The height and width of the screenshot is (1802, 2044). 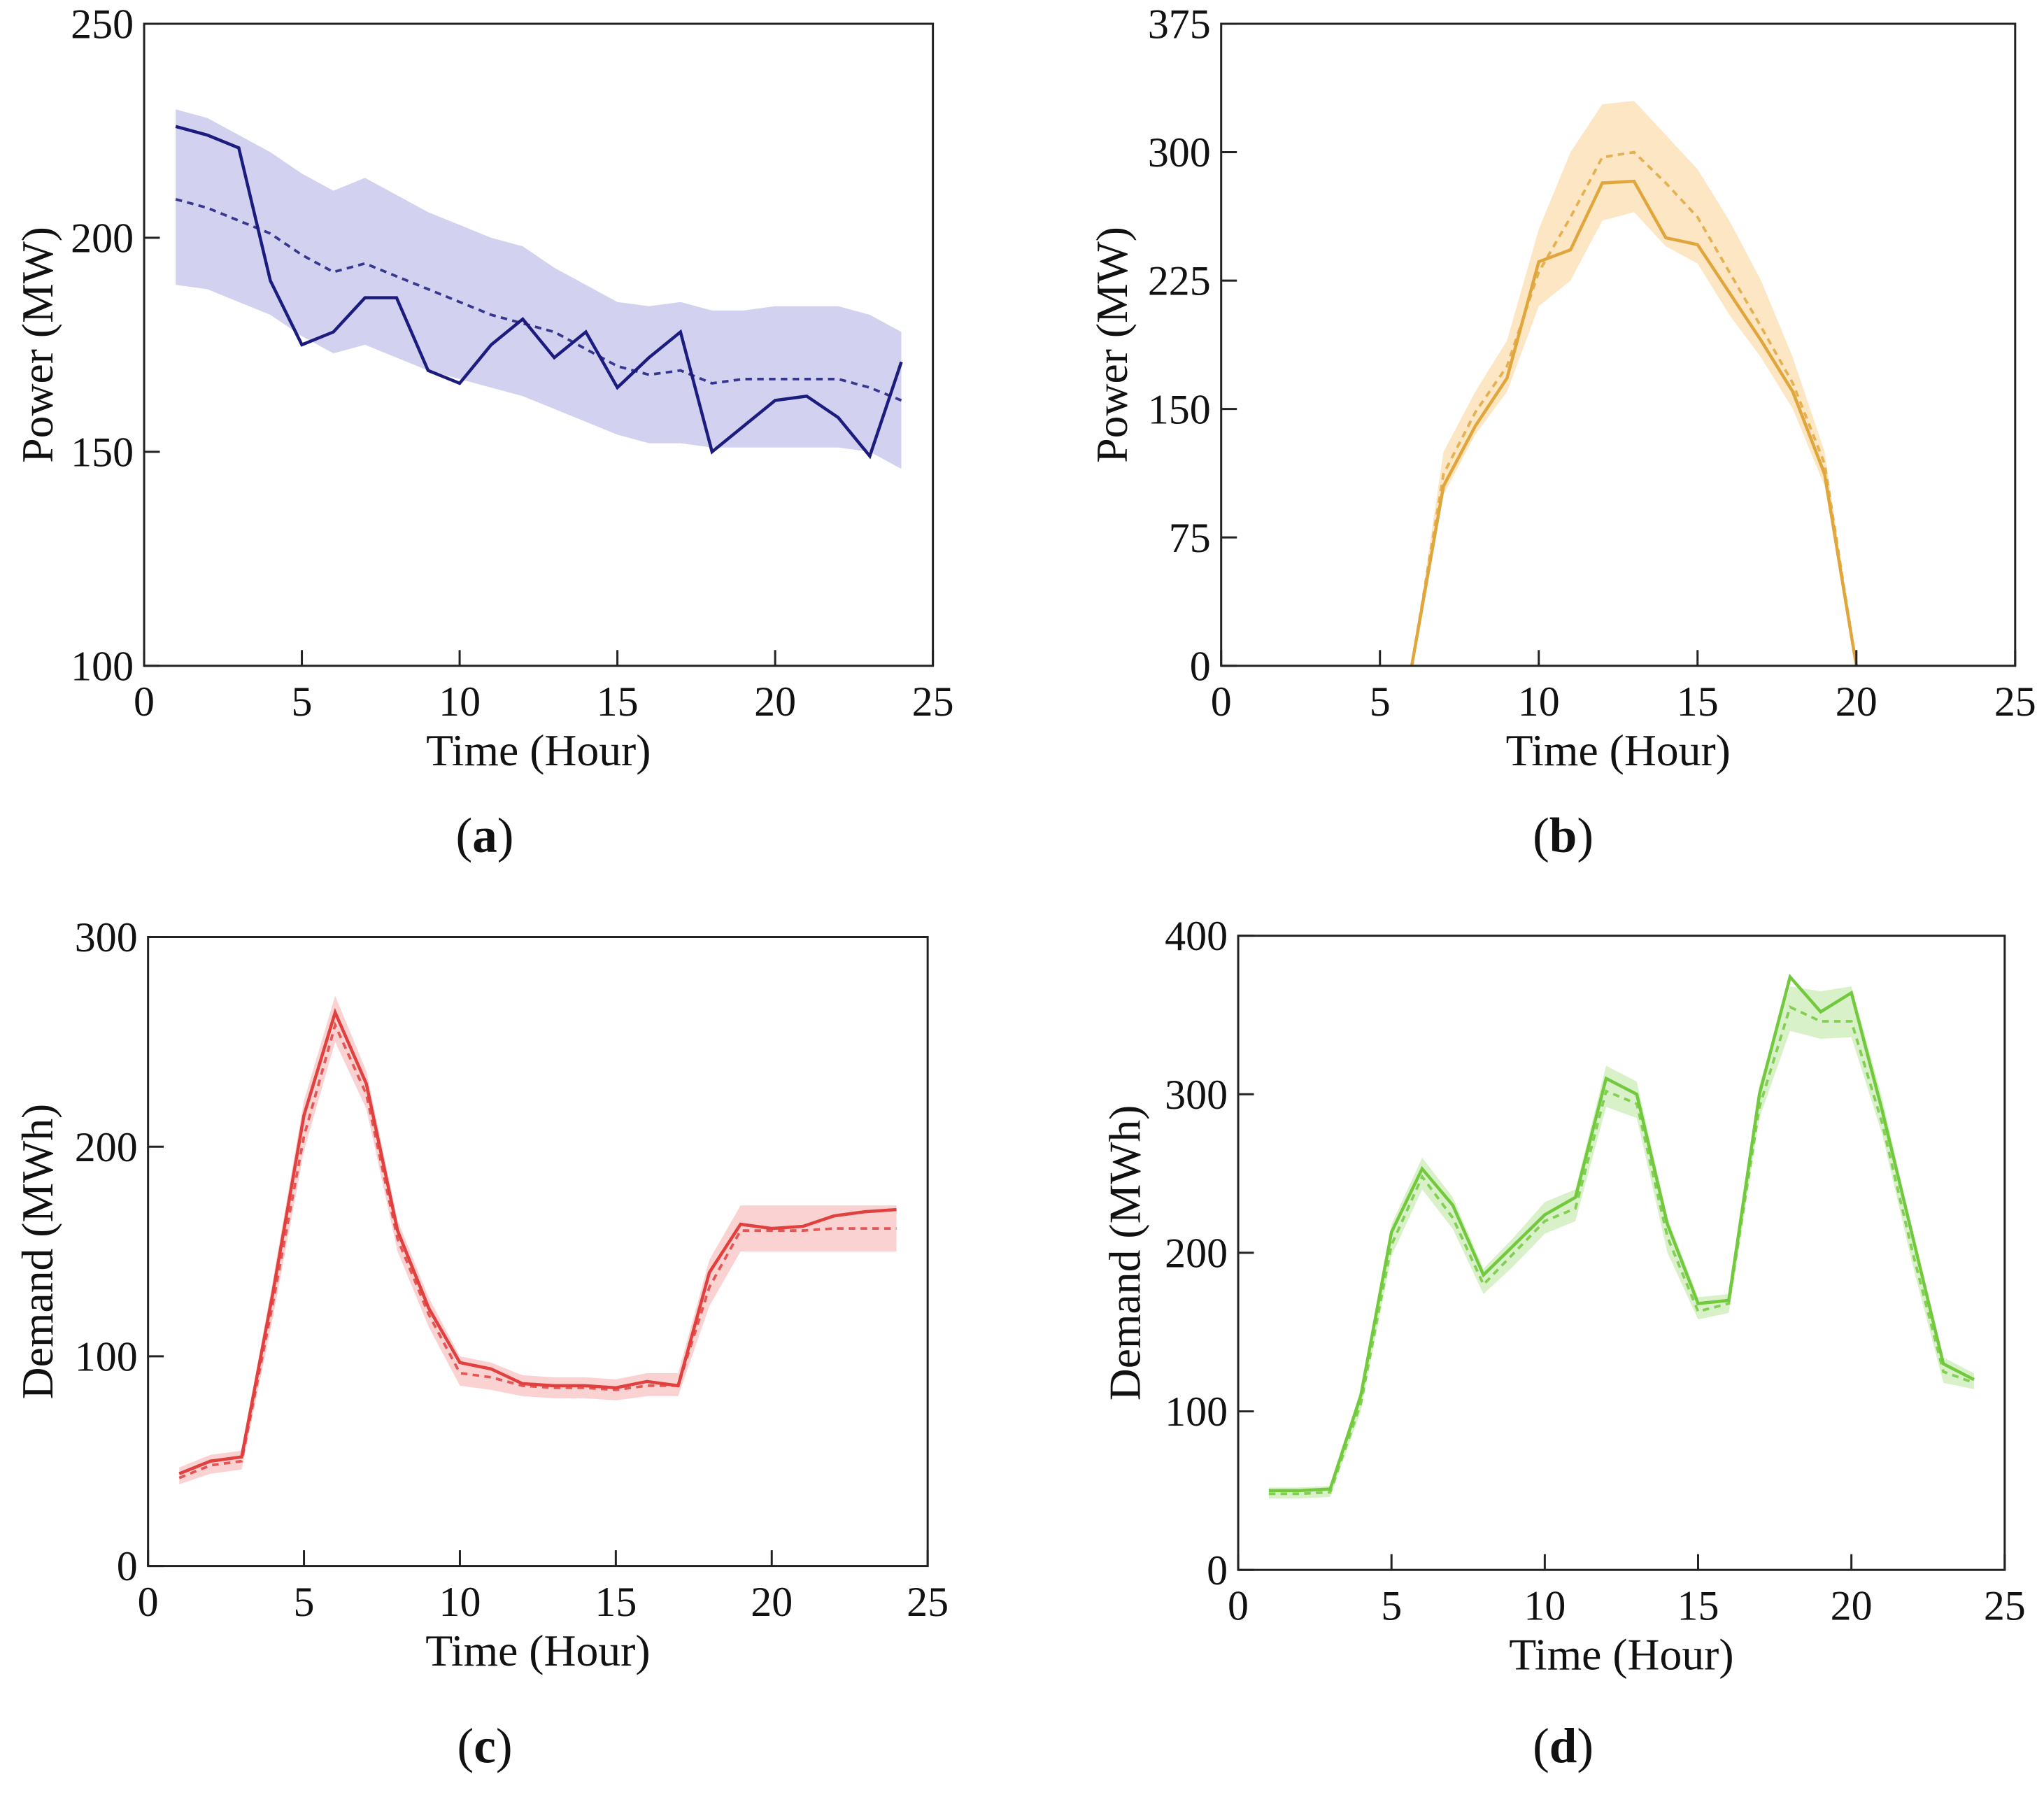 I want to click on y-tick-label: 225, so click(x=1179, y=281).